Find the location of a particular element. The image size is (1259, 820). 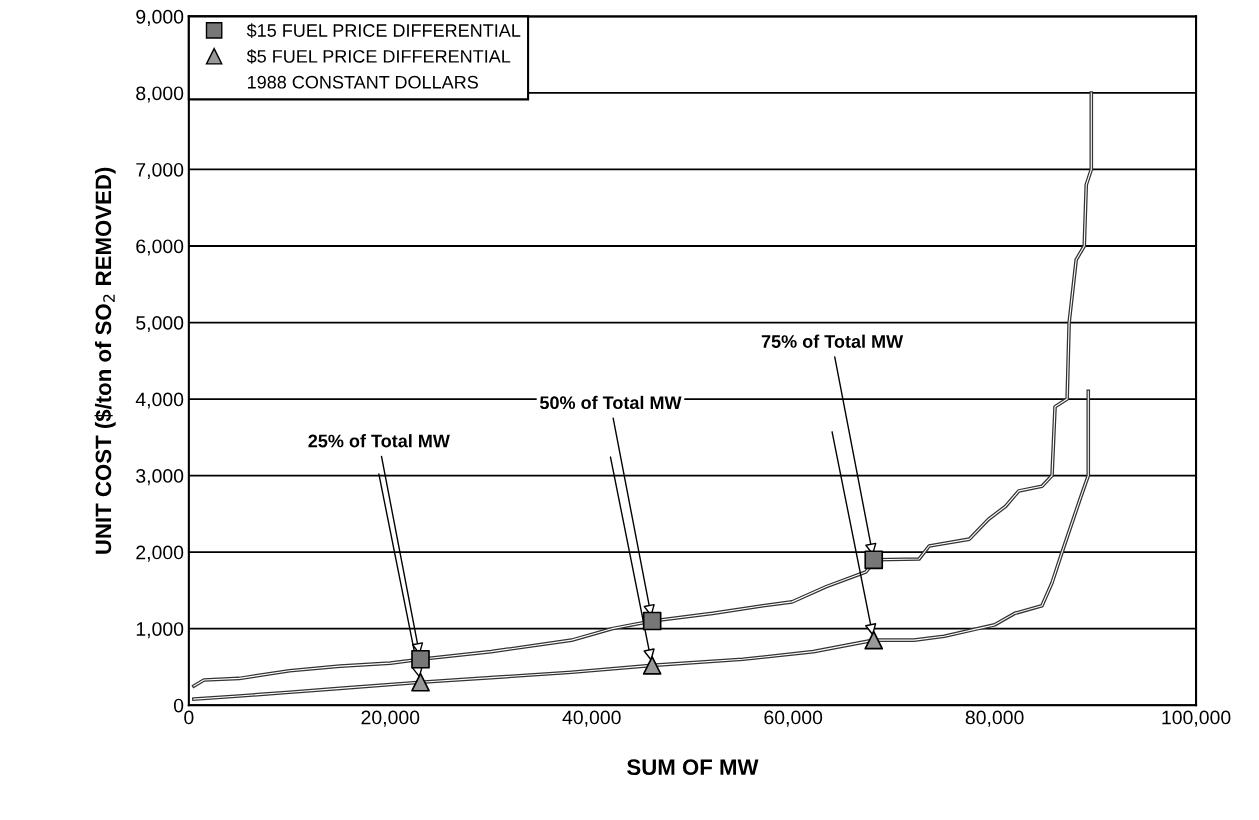

y-tick-label: 6,000 is located at coordinates (160, 247).